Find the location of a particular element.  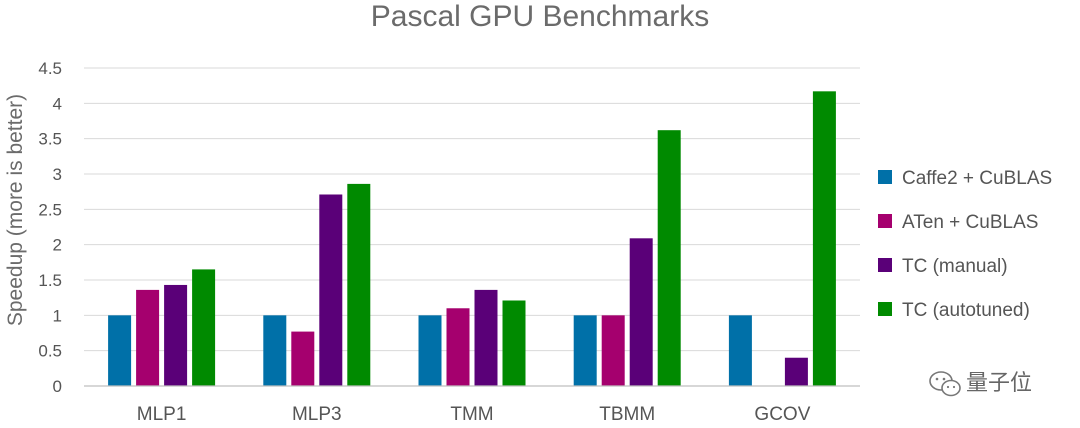

y-tick-label: 0 is located at coordinates (57, 386).